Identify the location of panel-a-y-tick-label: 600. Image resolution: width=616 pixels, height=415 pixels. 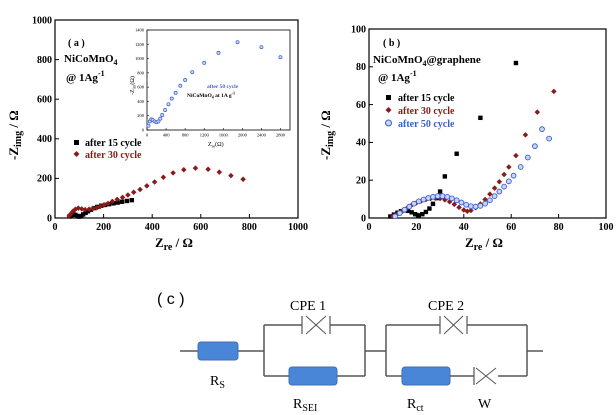
(44, 100).